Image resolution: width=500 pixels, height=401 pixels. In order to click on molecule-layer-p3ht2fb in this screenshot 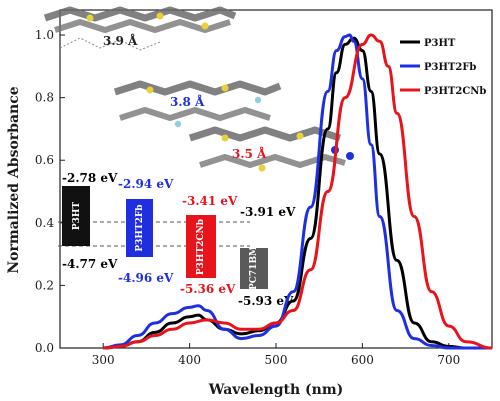, I will do `click(197, 104)`.